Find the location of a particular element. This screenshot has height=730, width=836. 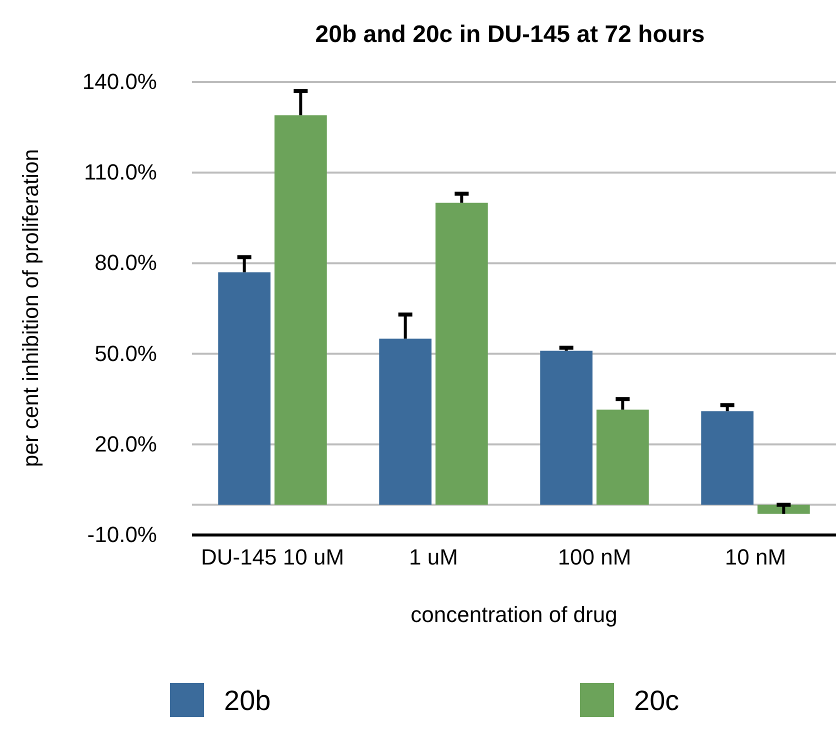

legend-label: 20c is located at coordinates (657, 700).